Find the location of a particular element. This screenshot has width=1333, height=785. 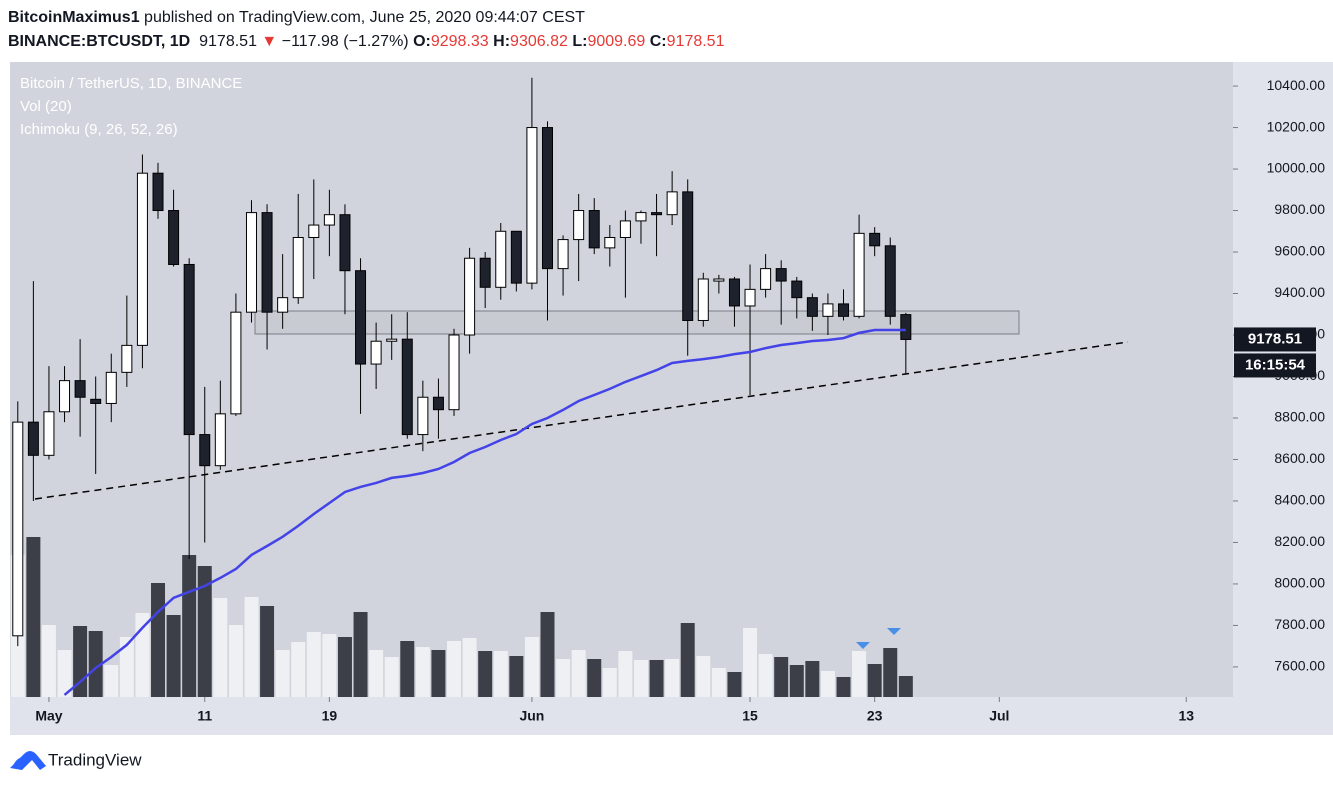

open: 9298.33 is located at coordinates (459, 41).